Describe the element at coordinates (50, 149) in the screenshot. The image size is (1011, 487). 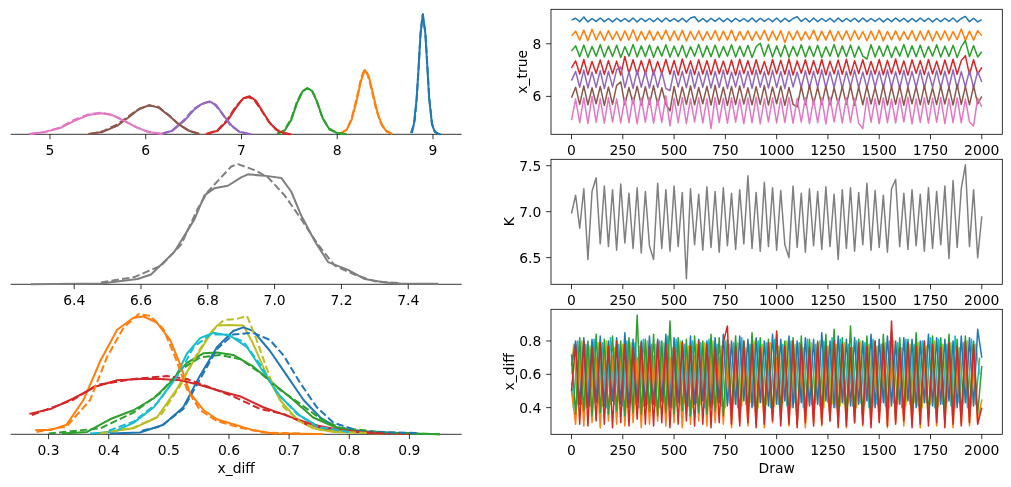
I see `x-tick-label: 5` at that location.